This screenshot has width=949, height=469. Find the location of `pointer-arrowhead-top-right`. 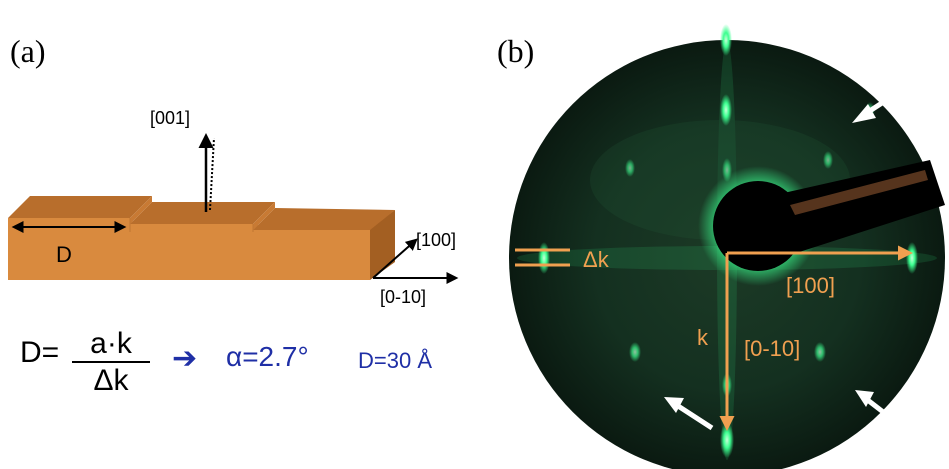

pointer-arrowhead-top-right is located at coordinates (864, 113).